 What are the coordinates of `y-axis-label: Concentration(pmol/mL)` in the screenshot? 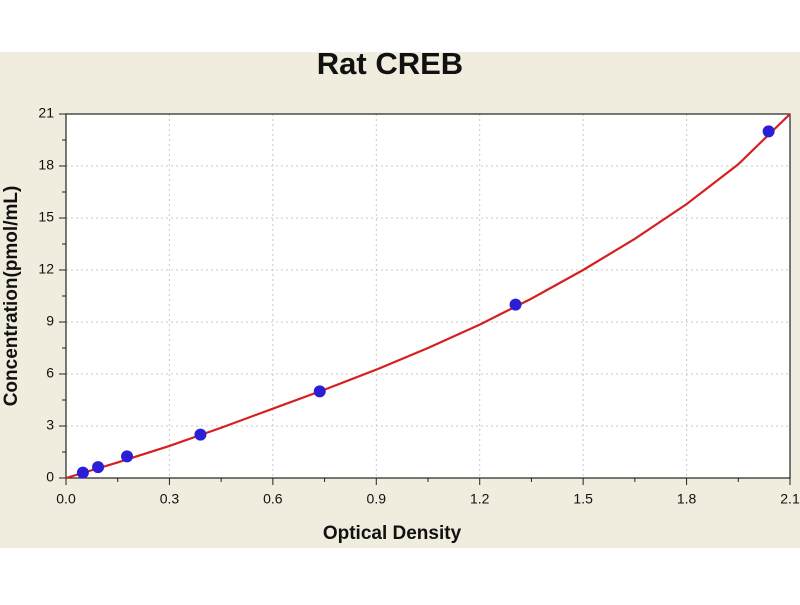 It's located at (11, 296).